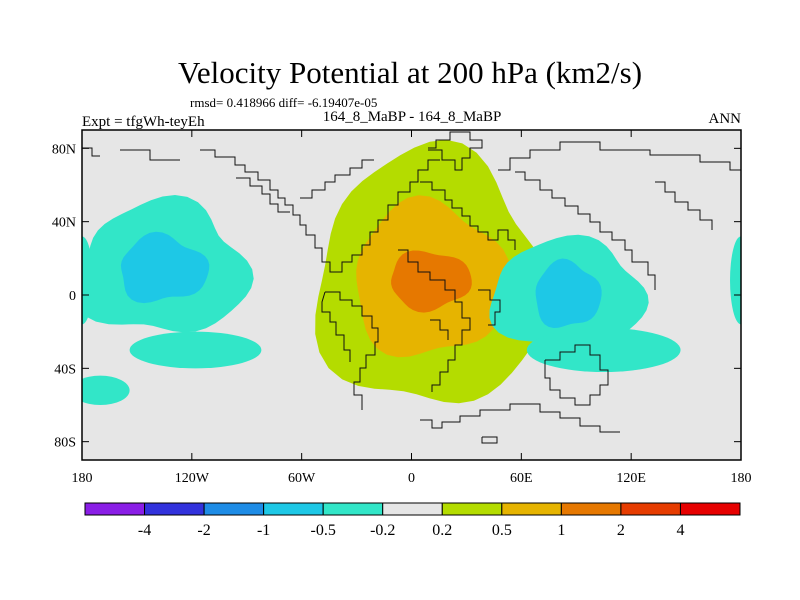  I want to click on x-tick-label: 120E, so click(631, 478).